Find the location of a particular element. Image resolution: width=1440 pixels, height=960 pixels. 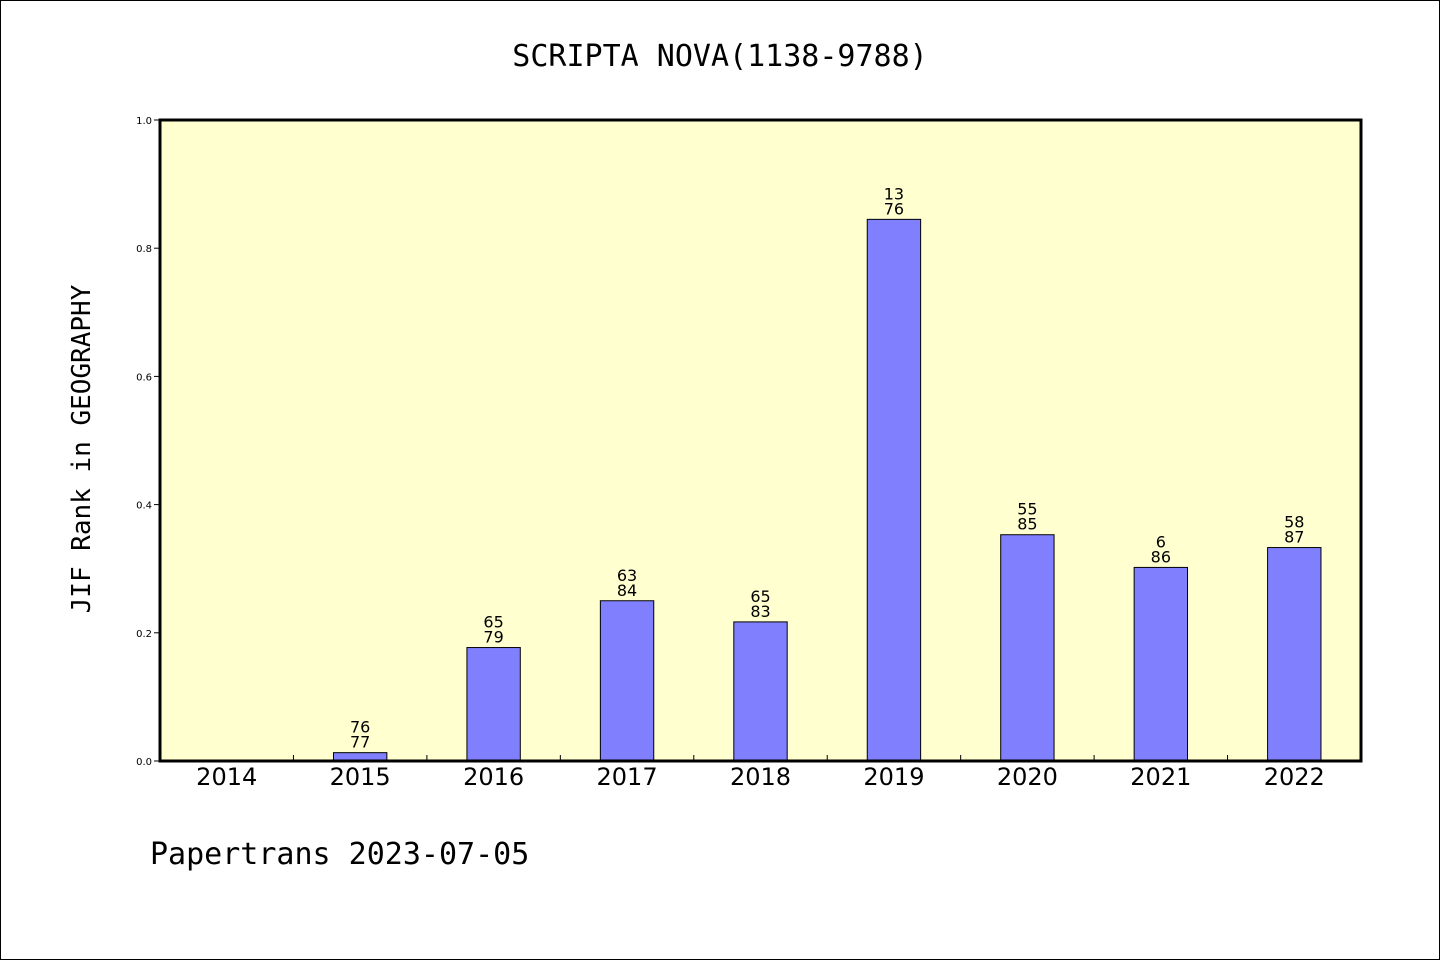

bar-label-rank: 6 is located at coordinates (1161, 541).